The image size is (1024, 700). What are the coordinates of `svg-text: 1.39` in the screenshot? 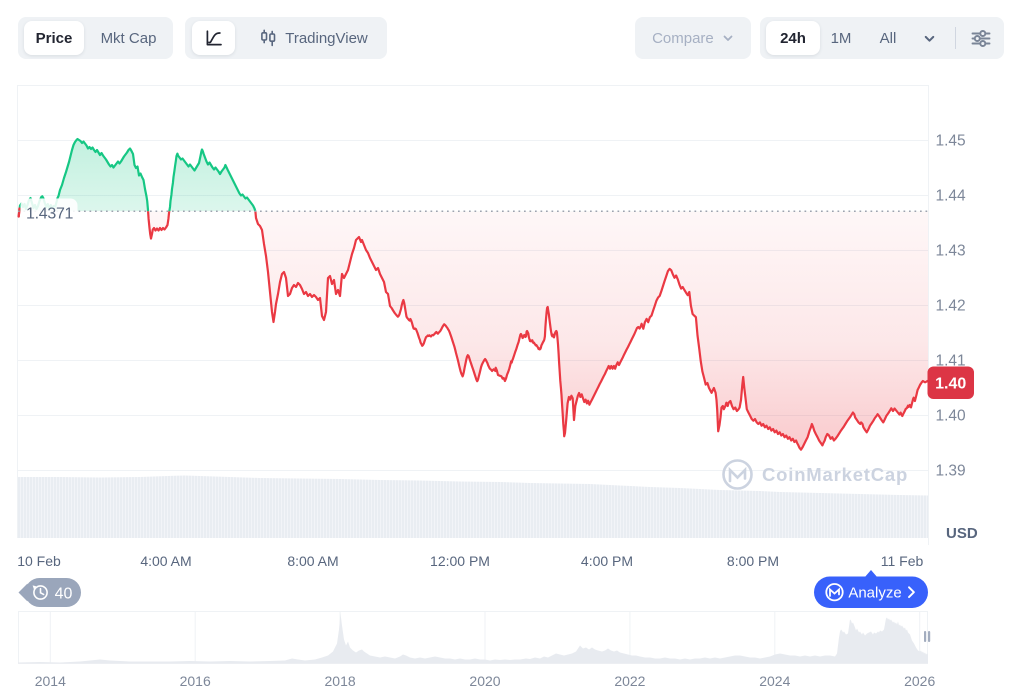 It's located at (951, 471).